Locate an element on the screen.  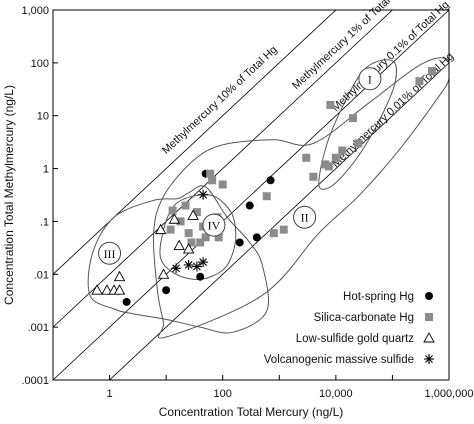
legend-label: Low-sulfide gold quartz is located at coordinates (355, 339).